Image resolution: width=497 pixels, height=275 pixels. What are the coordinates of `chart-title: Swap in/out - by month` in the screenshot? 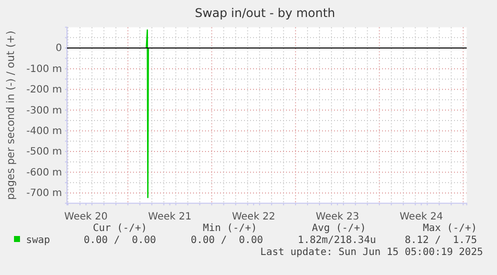 It's located at (265, 13).